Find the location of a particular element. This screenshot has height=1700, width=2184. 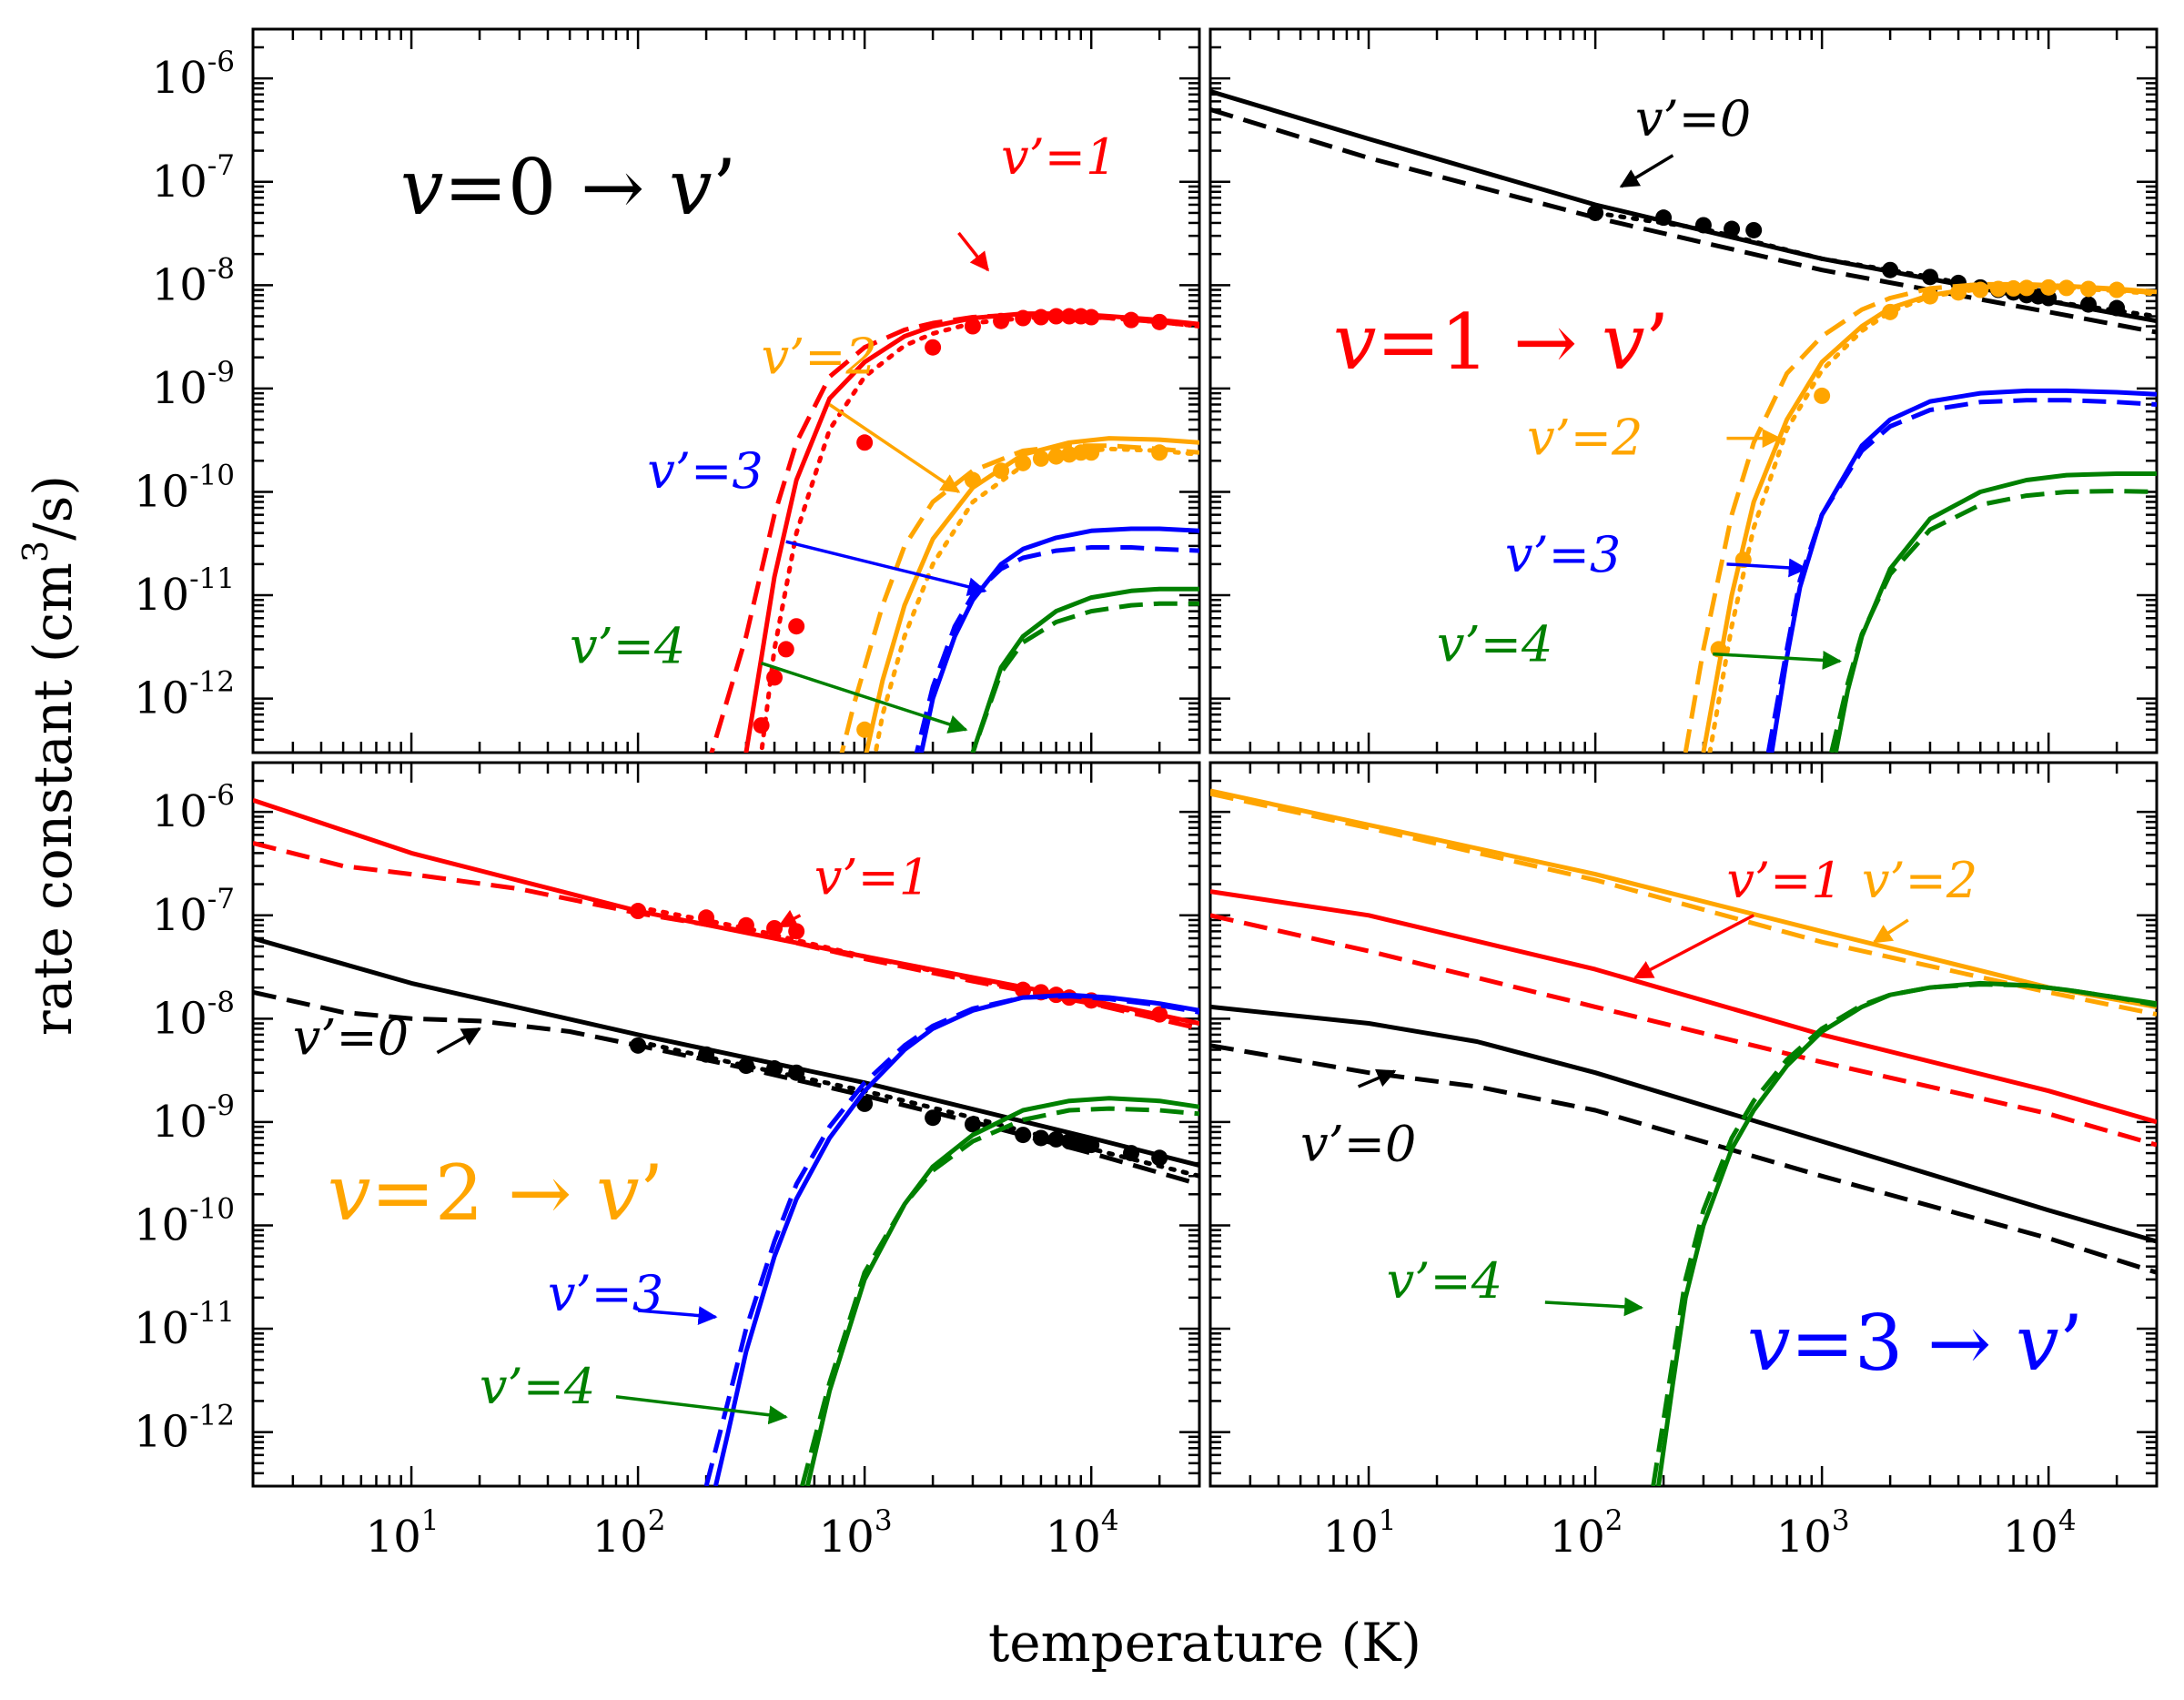

y-tick-label: 10⁻¹⁰ is located at coordinates (185, 488).